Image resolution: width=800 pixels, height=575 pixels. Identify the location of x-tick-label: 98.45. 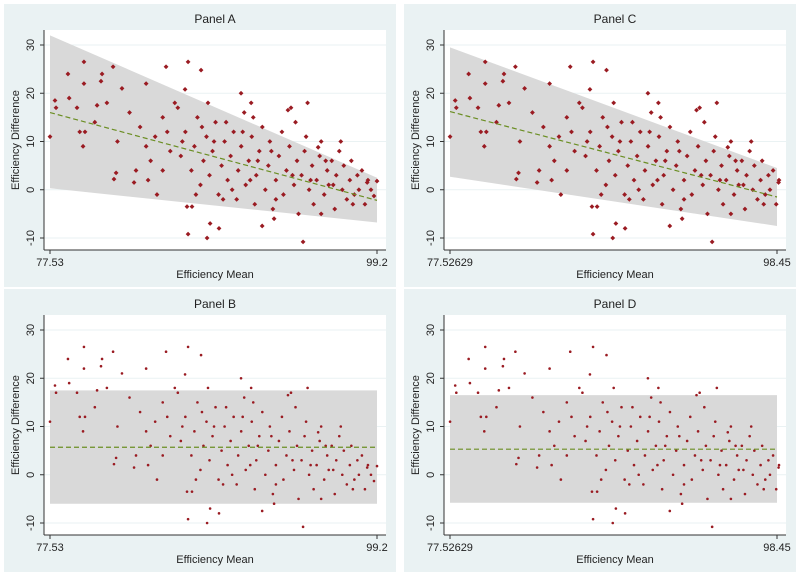
(777, 548).